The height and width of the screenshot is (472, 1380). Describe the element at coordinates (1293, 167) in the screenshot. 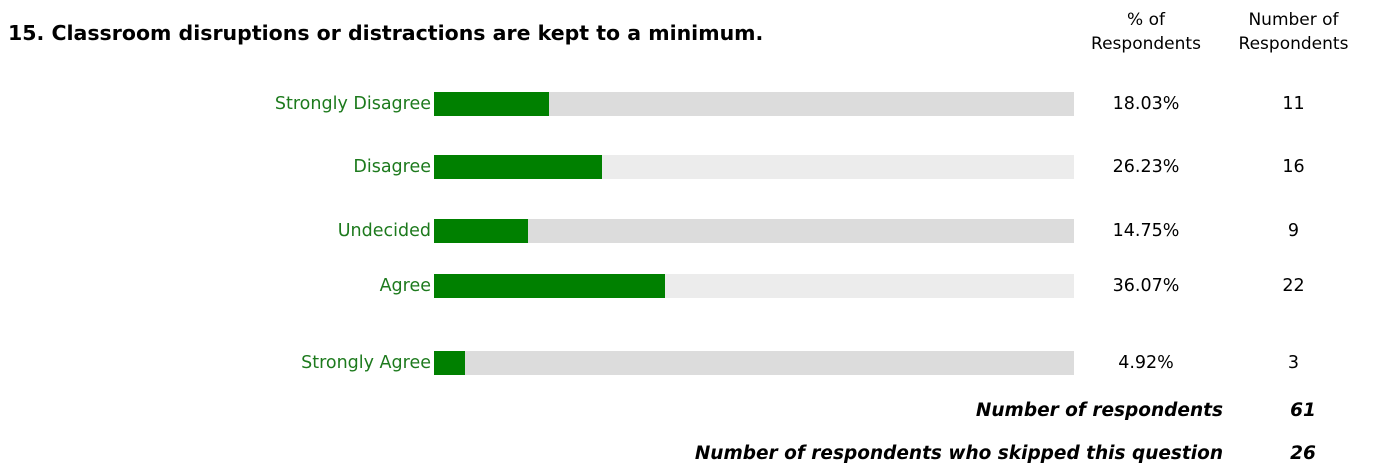

I see `count-value: 16` at that location.